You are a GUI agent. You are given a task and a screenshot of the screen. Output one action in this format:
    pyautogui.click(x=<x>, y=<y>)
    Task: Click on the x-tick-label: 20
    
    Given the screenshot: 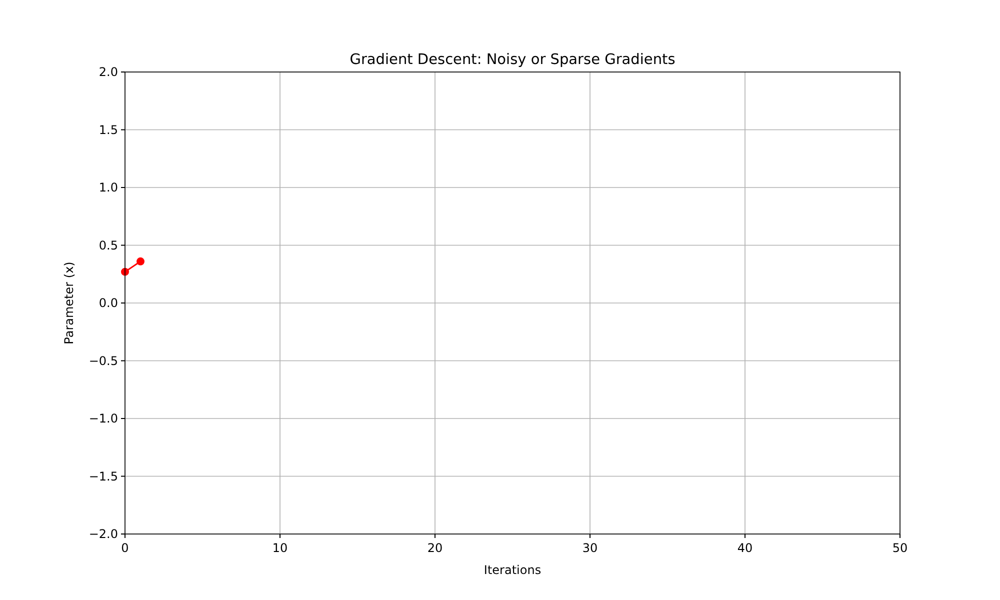 What is the action you would take?
    pyautogui.click(x=435, y=548)
    